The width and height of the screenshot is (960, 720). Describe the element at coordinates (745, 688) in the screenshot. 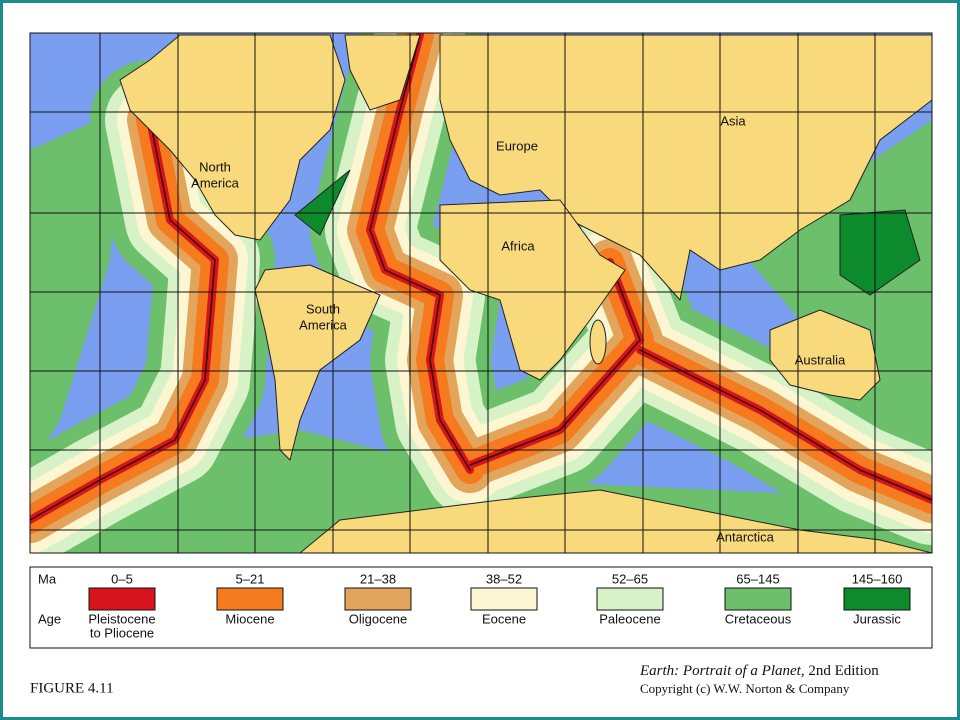

I see `copyright: Copyright (c) W.W. Norton & Company` at that location.